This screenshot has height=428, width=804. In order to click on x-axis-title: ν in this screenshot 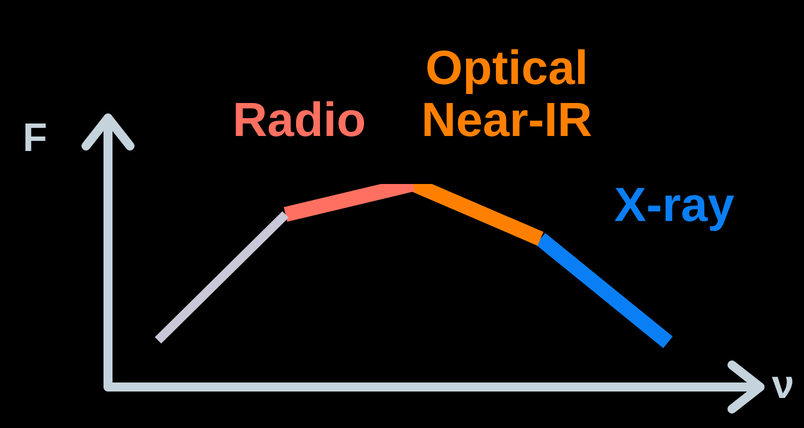, I will do `click(783, 385)`.